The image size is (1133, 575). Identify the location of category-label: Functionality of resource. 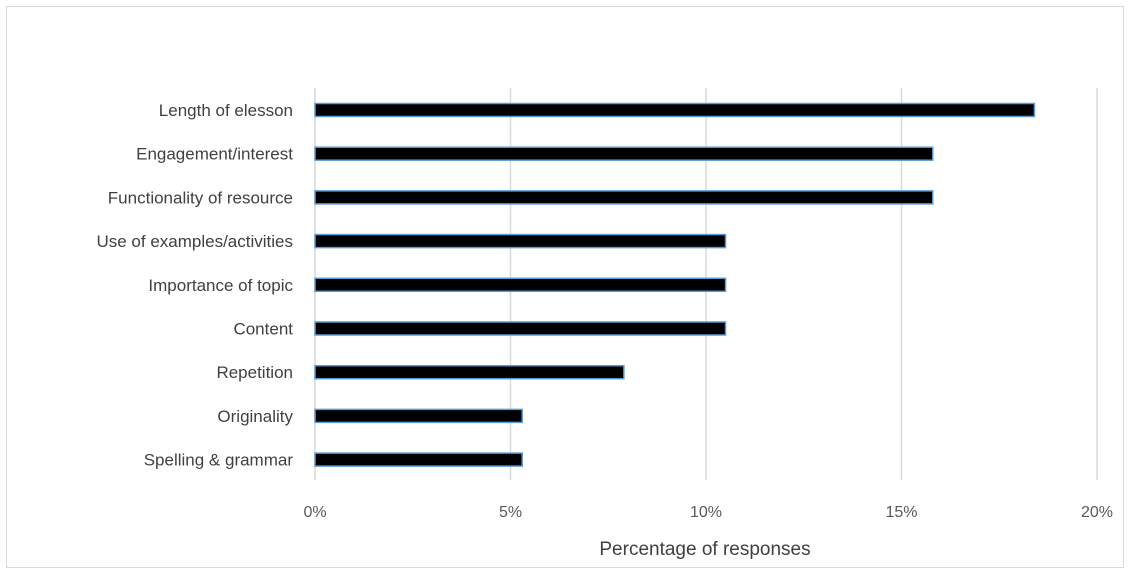
(200, 197).